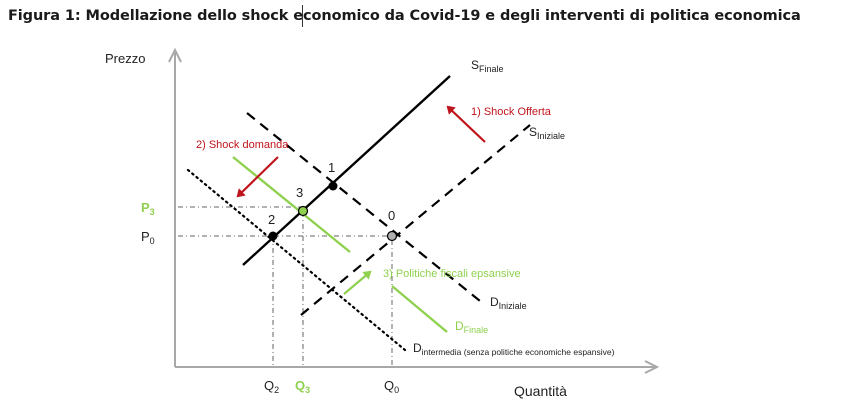 The image size is (843, 407). I want to click on politiche-arrow-icon, so click(357, 282).